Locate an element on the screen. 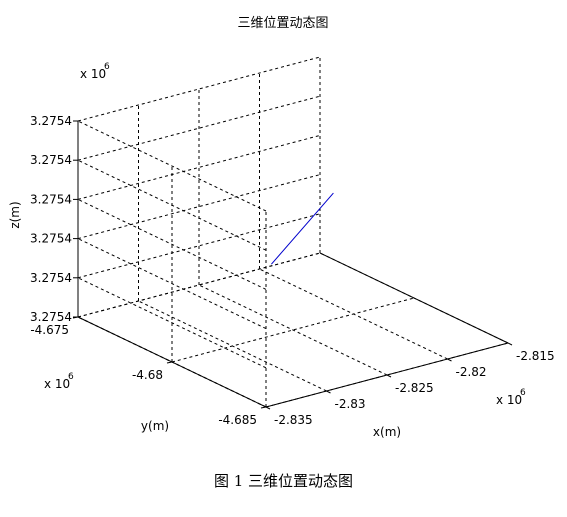 The height and width of the screenshot is (517, 567). z-tick-label-2: 3.2754 is located at coordinates (51, 239).